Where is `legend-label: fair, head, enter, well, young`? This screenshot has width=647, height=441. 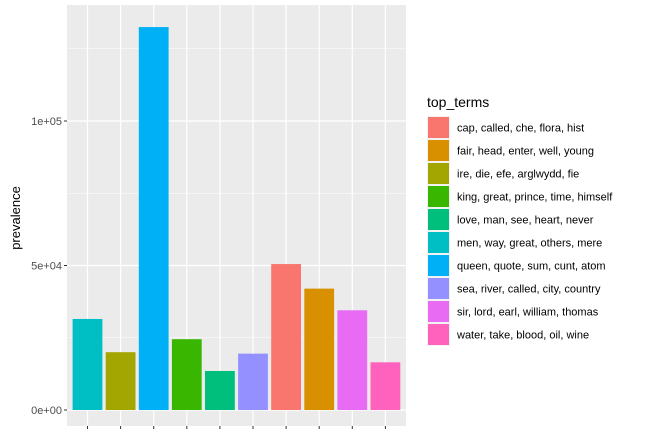 legend-label: fair, head, enter, well, young is located at coordinates (525, 152).